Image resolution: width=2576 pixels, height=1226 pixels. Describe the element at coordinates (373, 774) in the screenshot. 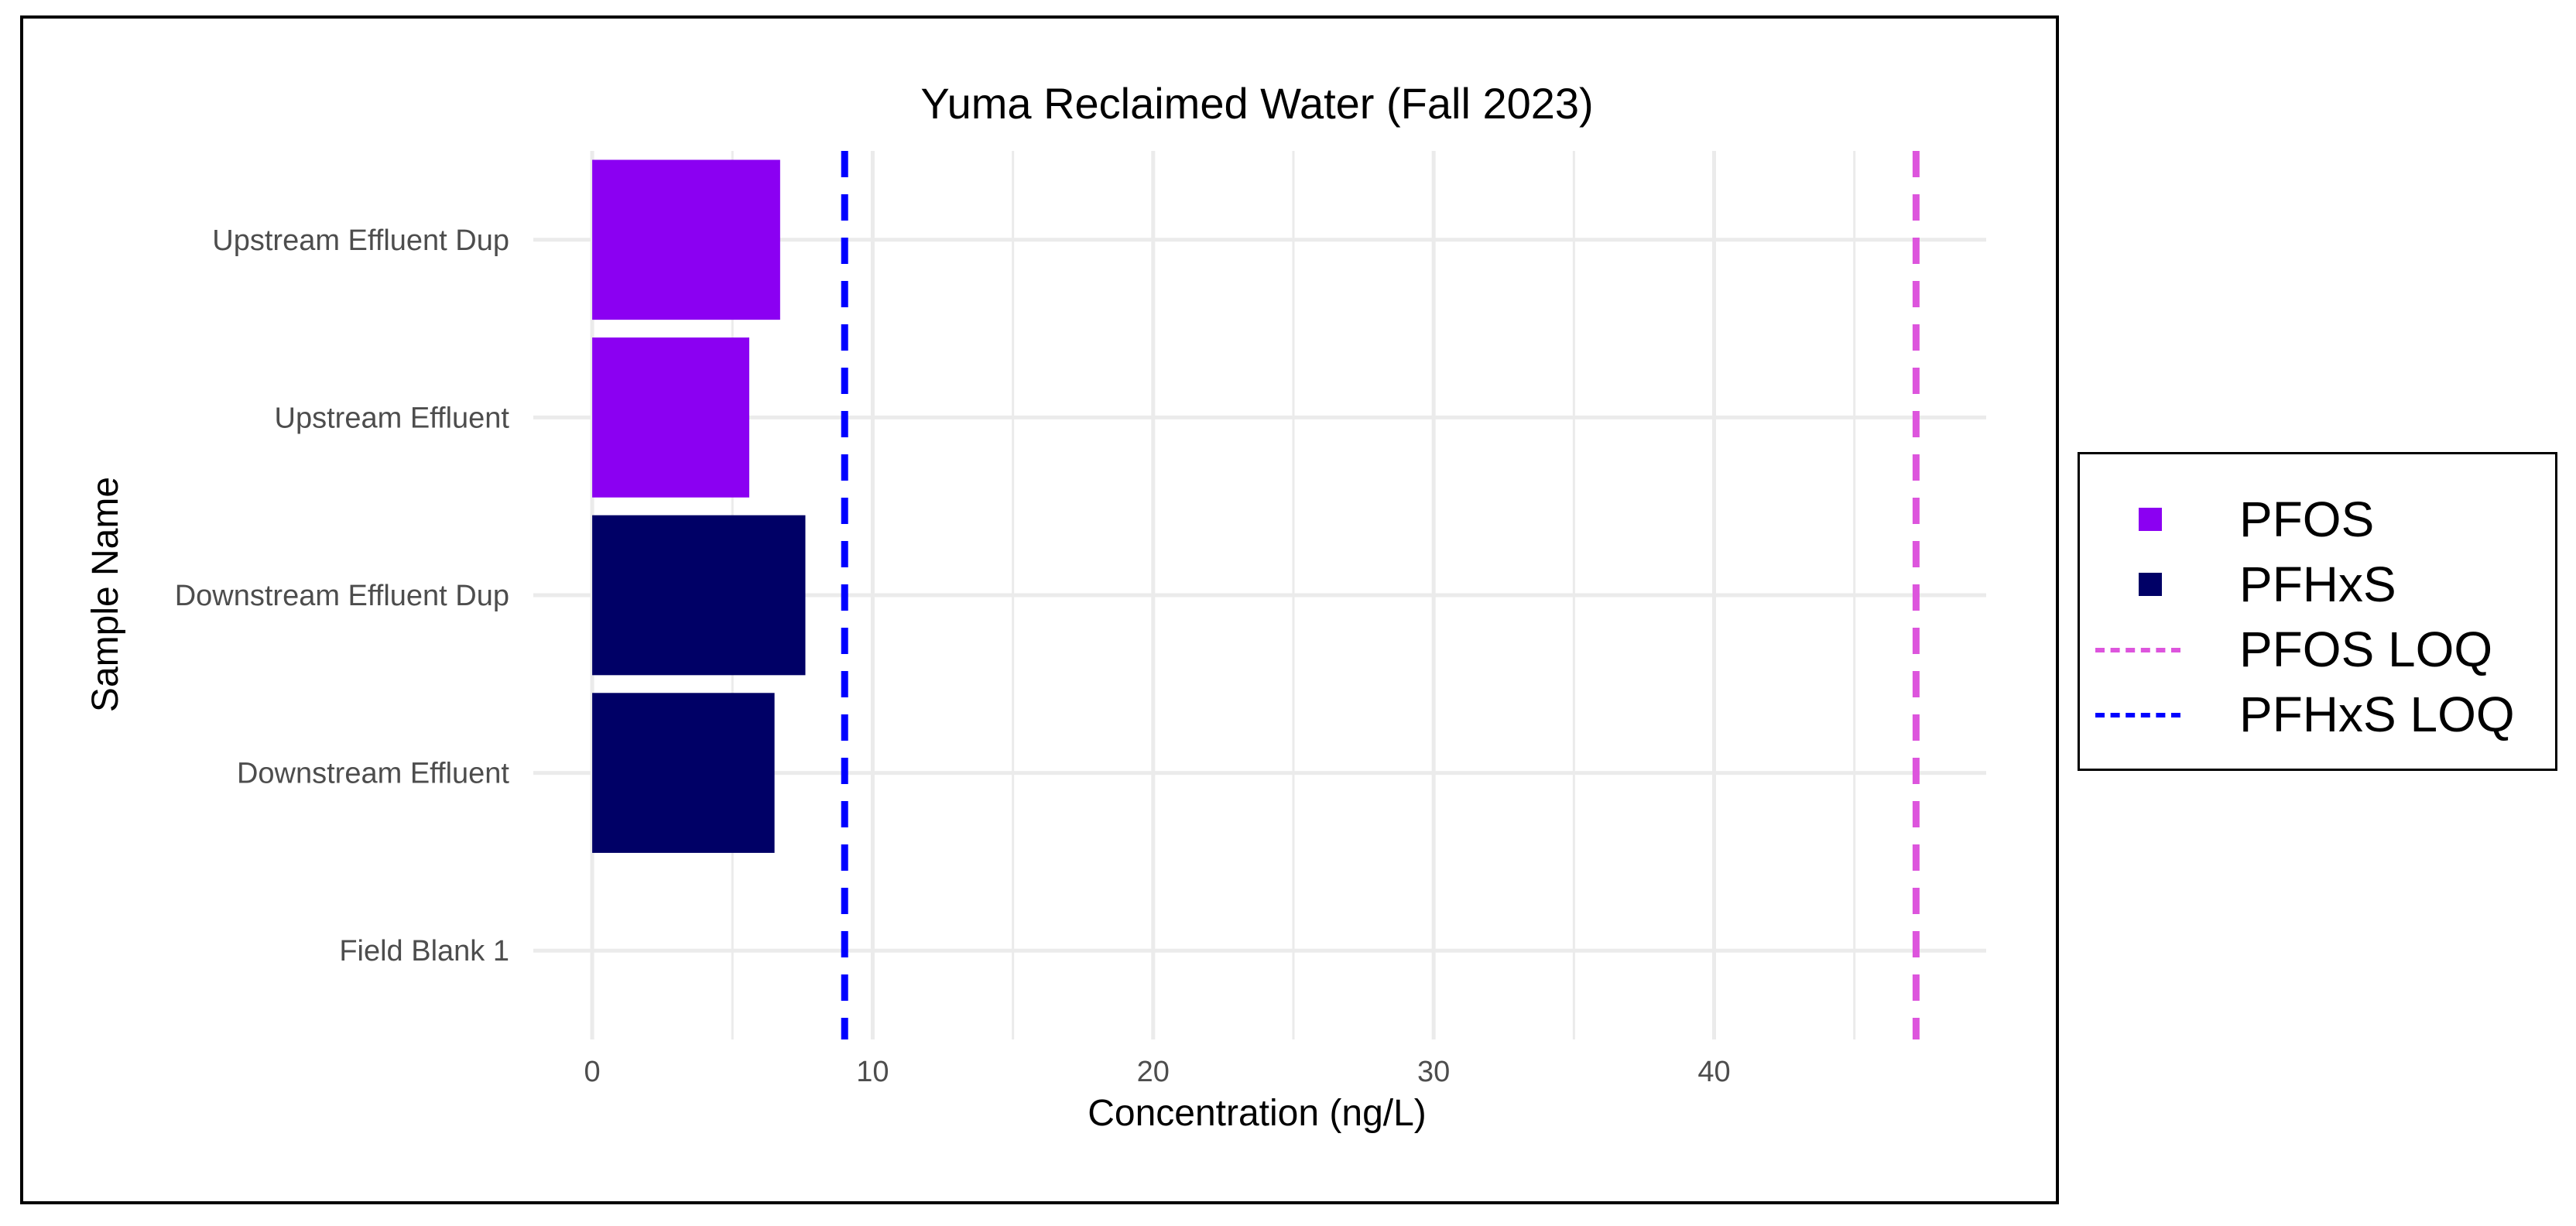

I see `y-tick-label: Downstream Effluent` at that location.